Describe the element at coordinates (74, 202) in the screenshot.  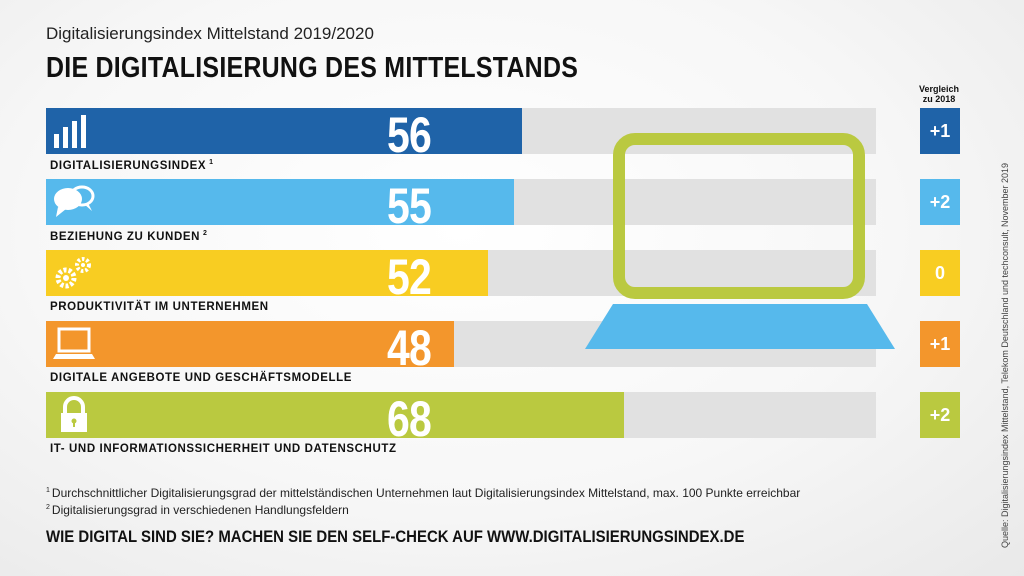
I see `speech-bubbles-icon` at that location.